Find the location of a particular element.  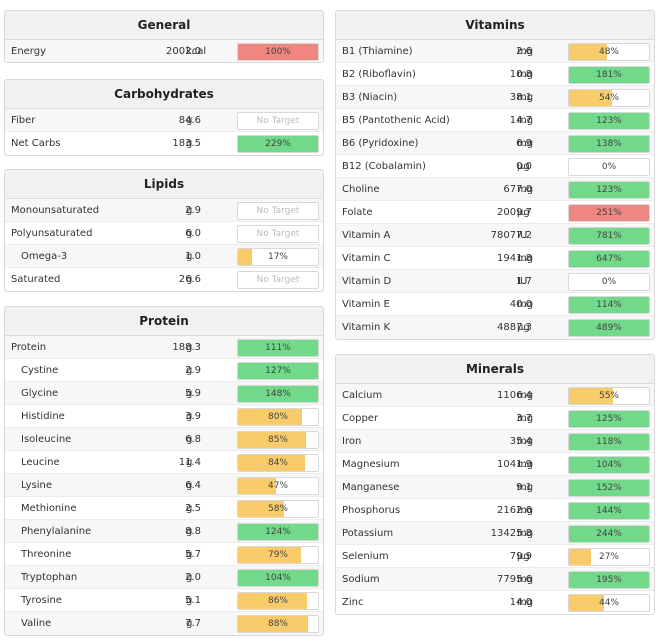

nutrient-row-b3-niacin: B3 (Niacin) 38.1 mg 54% is located at coordinates (495, 97).